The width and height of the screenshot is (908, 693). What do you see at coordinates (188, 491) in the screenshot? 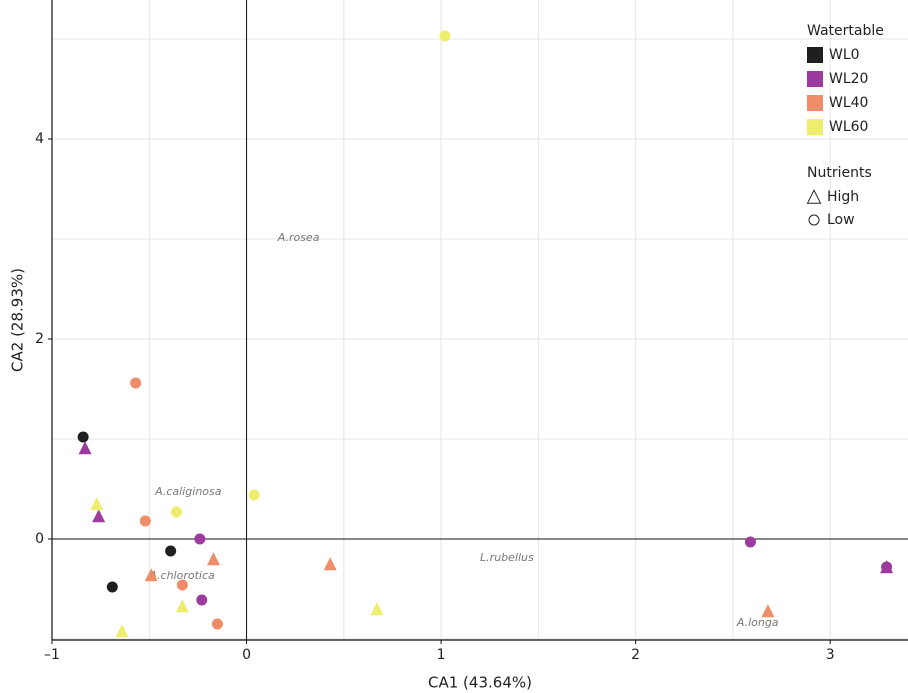
I see `species-label: A.caliginosa` at bounding box center [188, 491].